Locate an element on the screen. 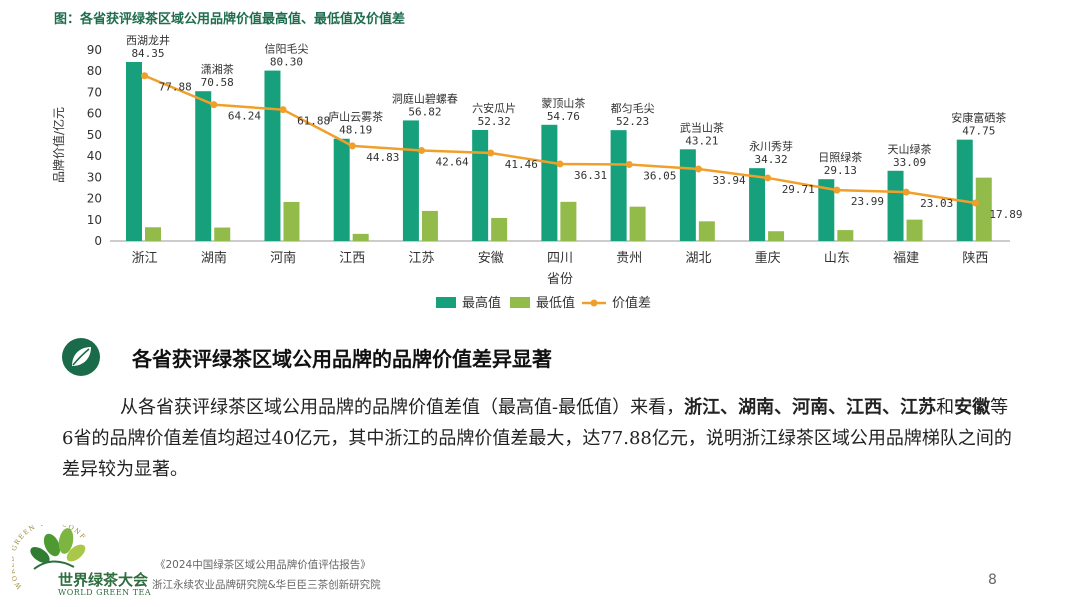 This screenshot has width=1080, height=607. brand-label: 西湖龙井 is located at coordinates (148, 40).